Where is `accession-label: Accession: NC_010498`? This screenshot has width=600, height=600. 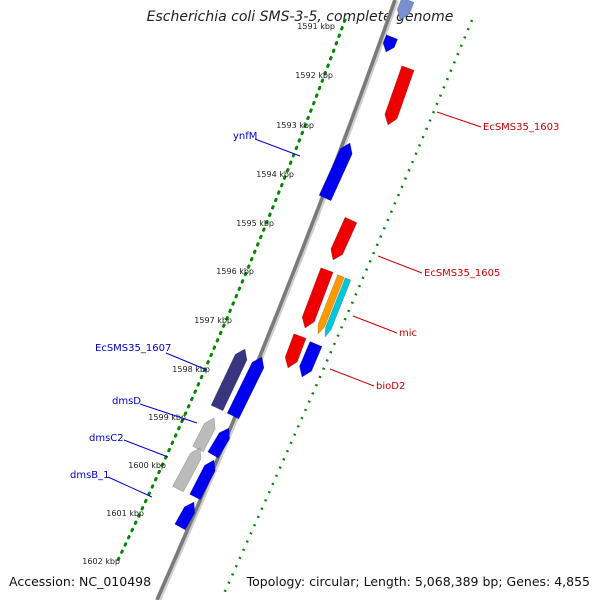
accession-label: Accession: NC_010498 is located at coordinates (80, 581).